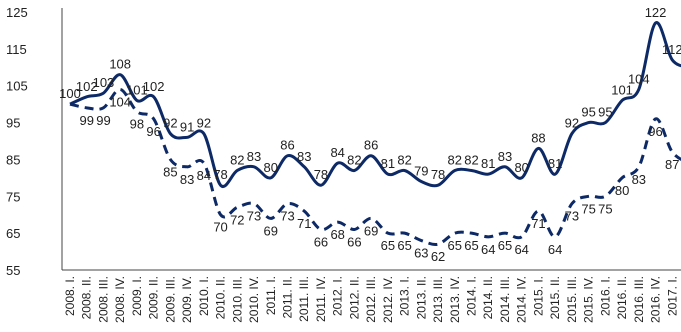 Image resolution: width=681 pixels, height=332 pixels. I want to click on y-tick-label: 55, so click(13, 270).